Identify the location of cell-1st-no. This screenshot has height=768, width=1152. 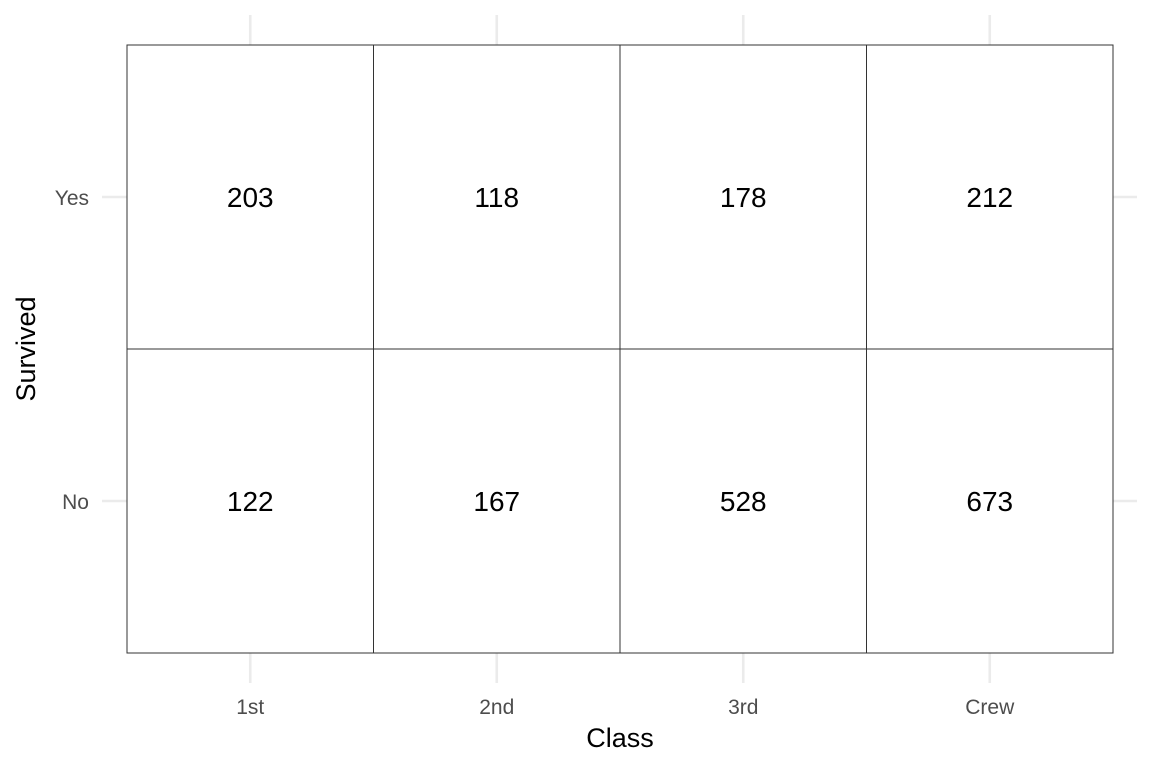
(250, 501).